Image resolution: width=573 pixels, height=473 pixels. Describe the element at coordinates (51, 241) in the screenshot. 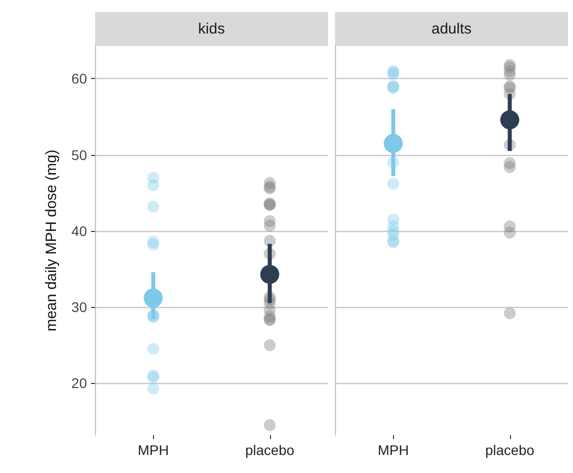

I see `y-axis-title: mean daily MPH dose (mg)` at that location.